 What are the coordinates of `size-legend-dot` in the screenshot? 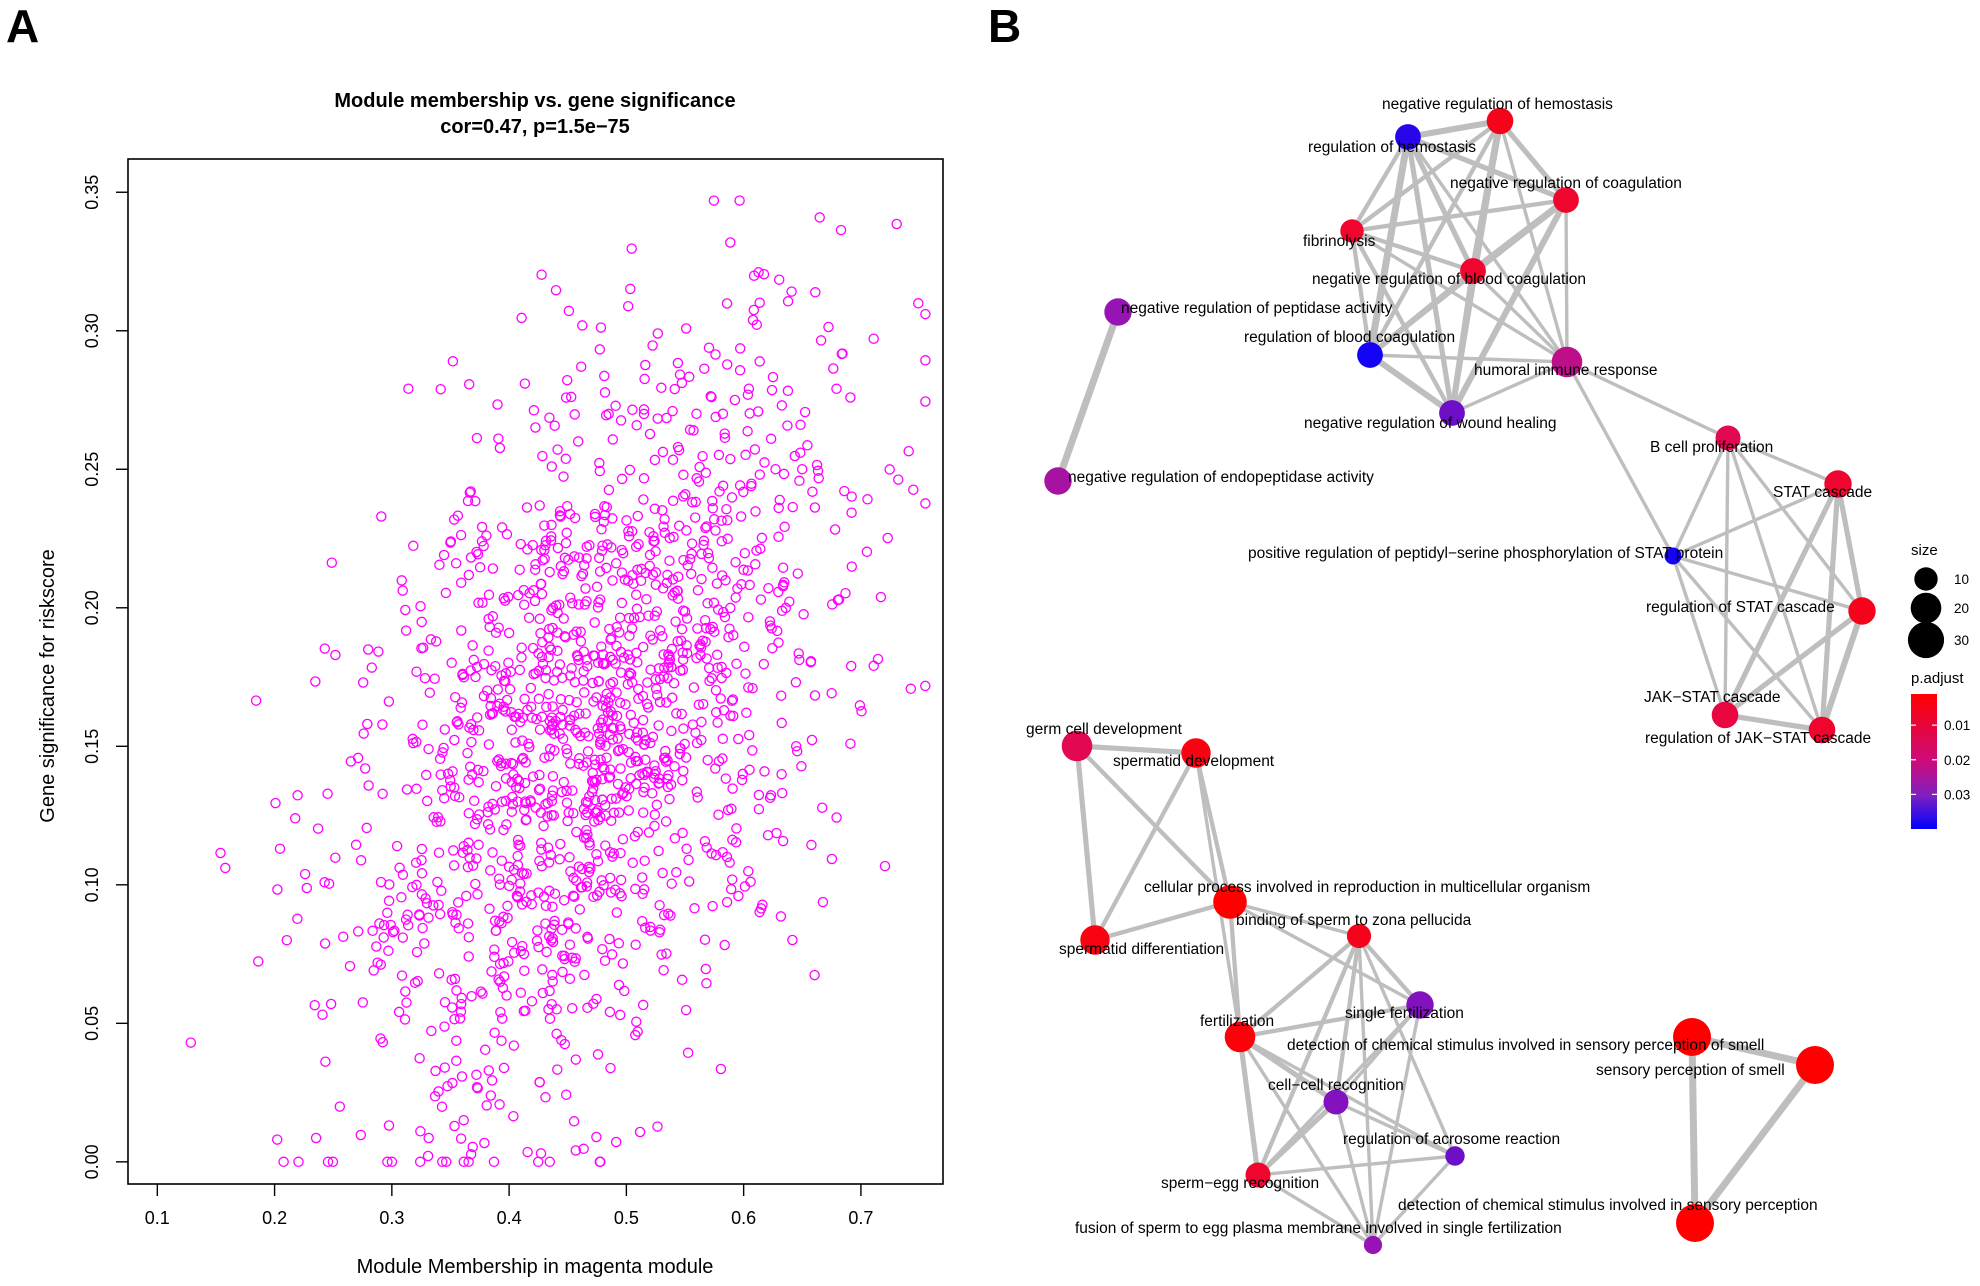 It's located at (1926, 640).